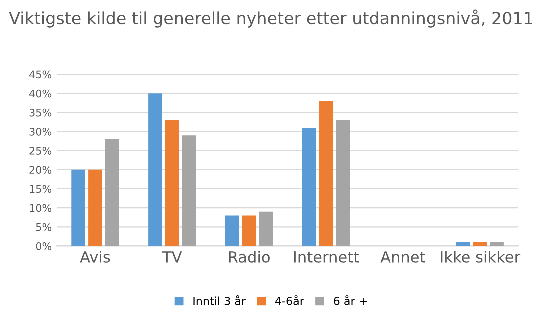 The image size is (543, 324). Describe the element at coordinates (41, 170) in the screenshot. I see `y-tick-label: 20%` at that location.